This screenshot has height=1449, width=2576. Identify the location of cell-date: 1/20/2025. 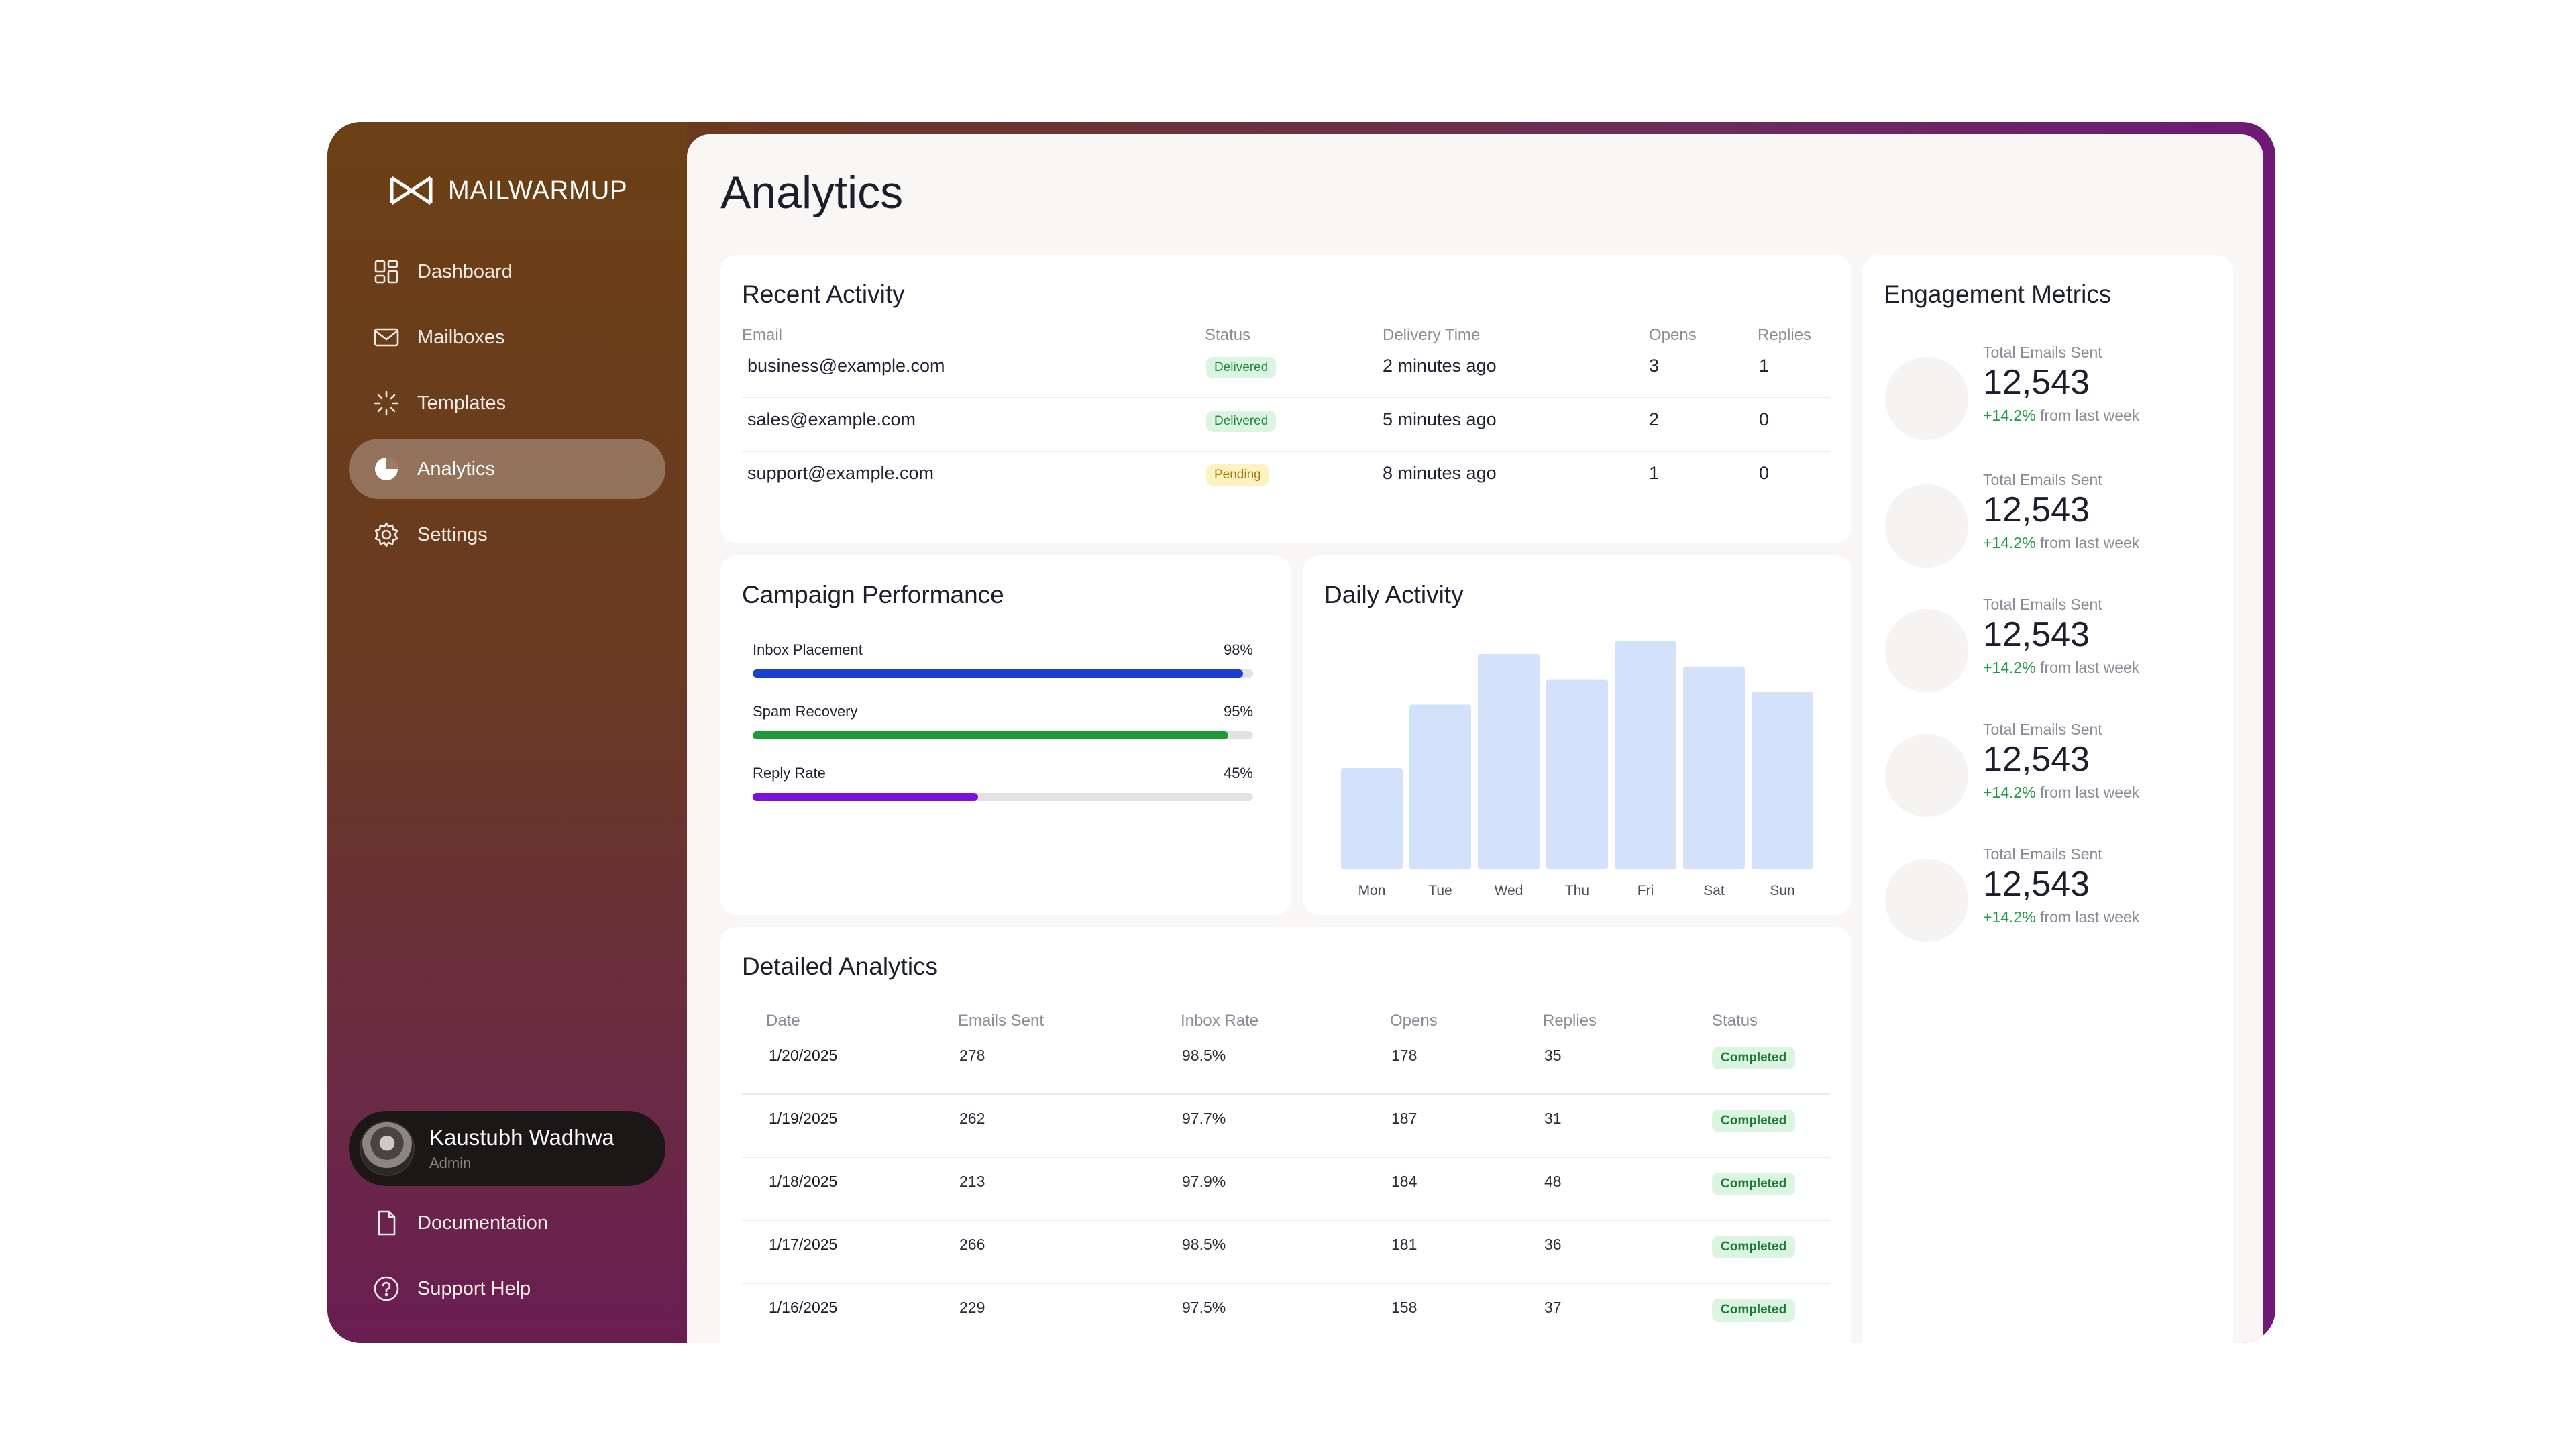
(803, 1055).